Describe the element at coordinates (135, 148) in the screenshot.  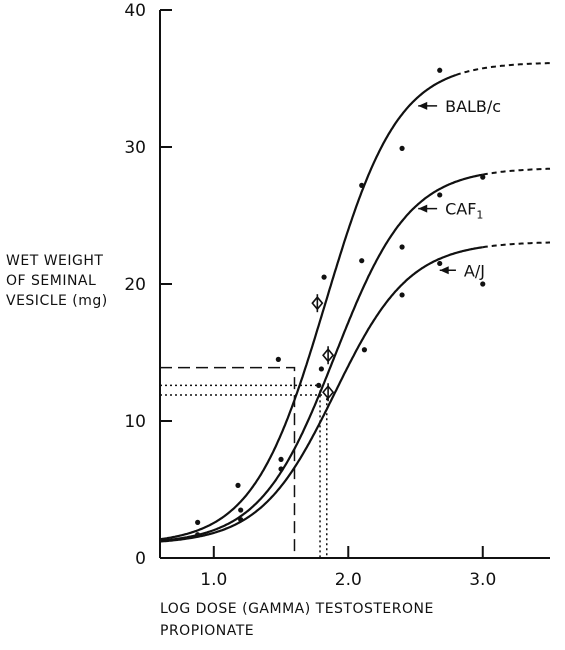
I see `y-tick-label-30: 30` at that location.